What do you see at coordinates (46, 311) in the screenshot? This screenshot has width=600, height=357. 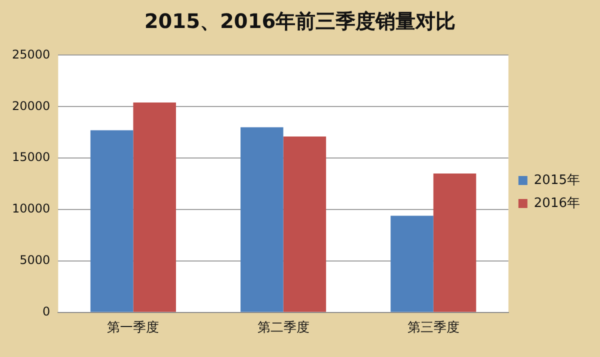 I see `y-tick-label: 0` at bounding box center [46, 311].